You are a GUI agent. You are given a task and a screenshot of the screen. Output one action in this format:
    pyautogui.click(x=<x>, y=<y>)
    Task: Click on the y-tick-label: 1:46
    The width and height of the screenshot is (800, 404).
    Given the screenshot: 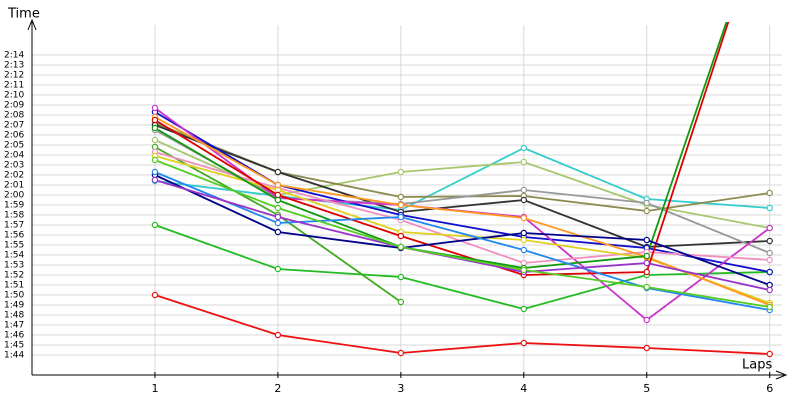 What is the action you would take?
    pyautogui.click(x=14, y=336)
    